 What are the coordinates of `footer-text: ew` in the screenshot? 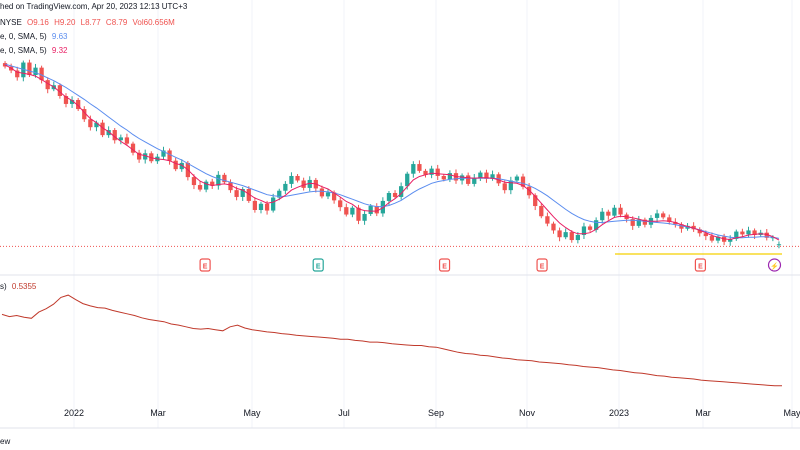 It's located at (6, 441).